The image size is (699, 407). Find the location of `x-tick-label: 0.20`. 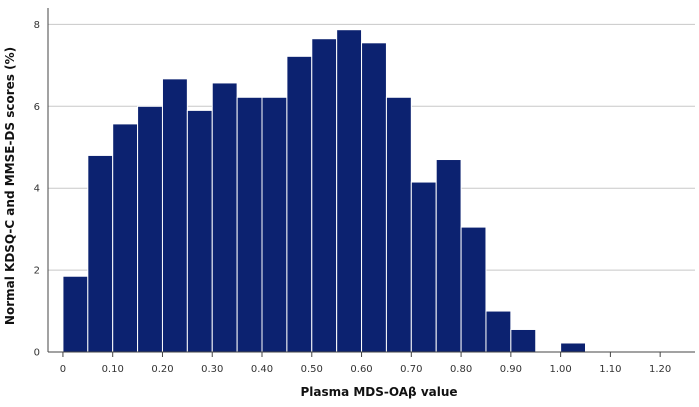

x-tick-label: 0.20 is located at coordinates (162, 369).